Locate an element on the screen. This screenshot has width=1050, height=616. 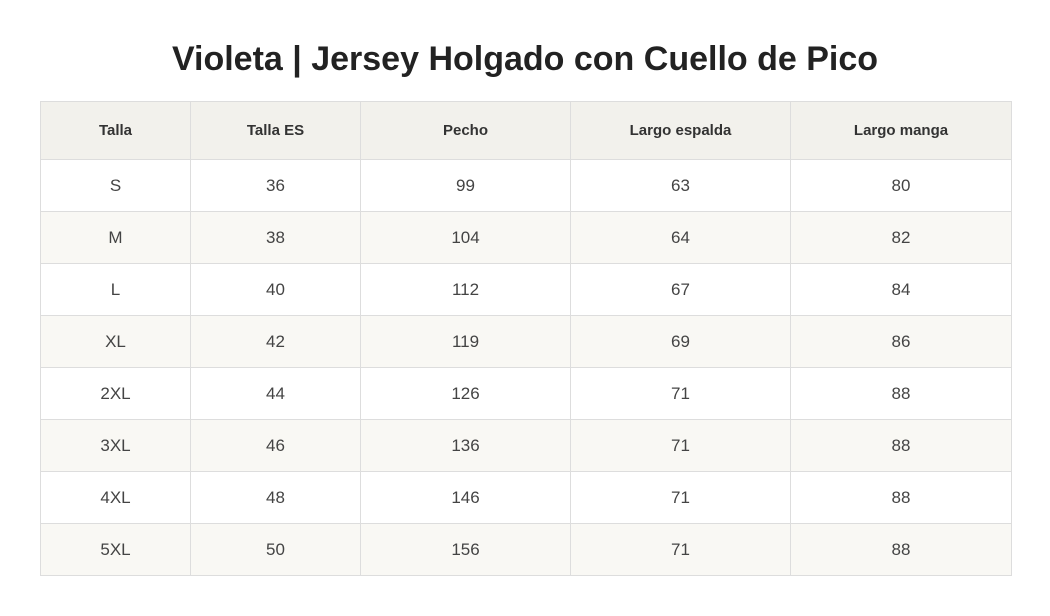
cell-talla-es: 36 is located at coordinates (275, 185).